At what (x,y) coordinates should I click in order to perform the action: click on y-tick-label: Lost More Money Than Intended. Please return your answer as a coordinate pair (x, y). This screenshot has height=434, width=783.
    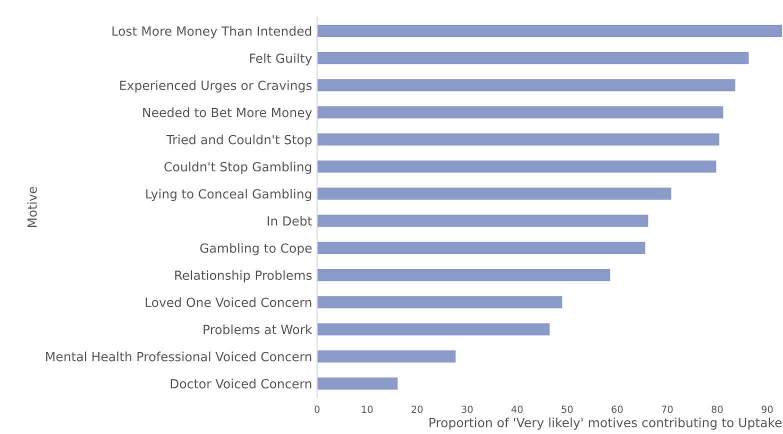
    Looking at the image, I should click on (212, 32).